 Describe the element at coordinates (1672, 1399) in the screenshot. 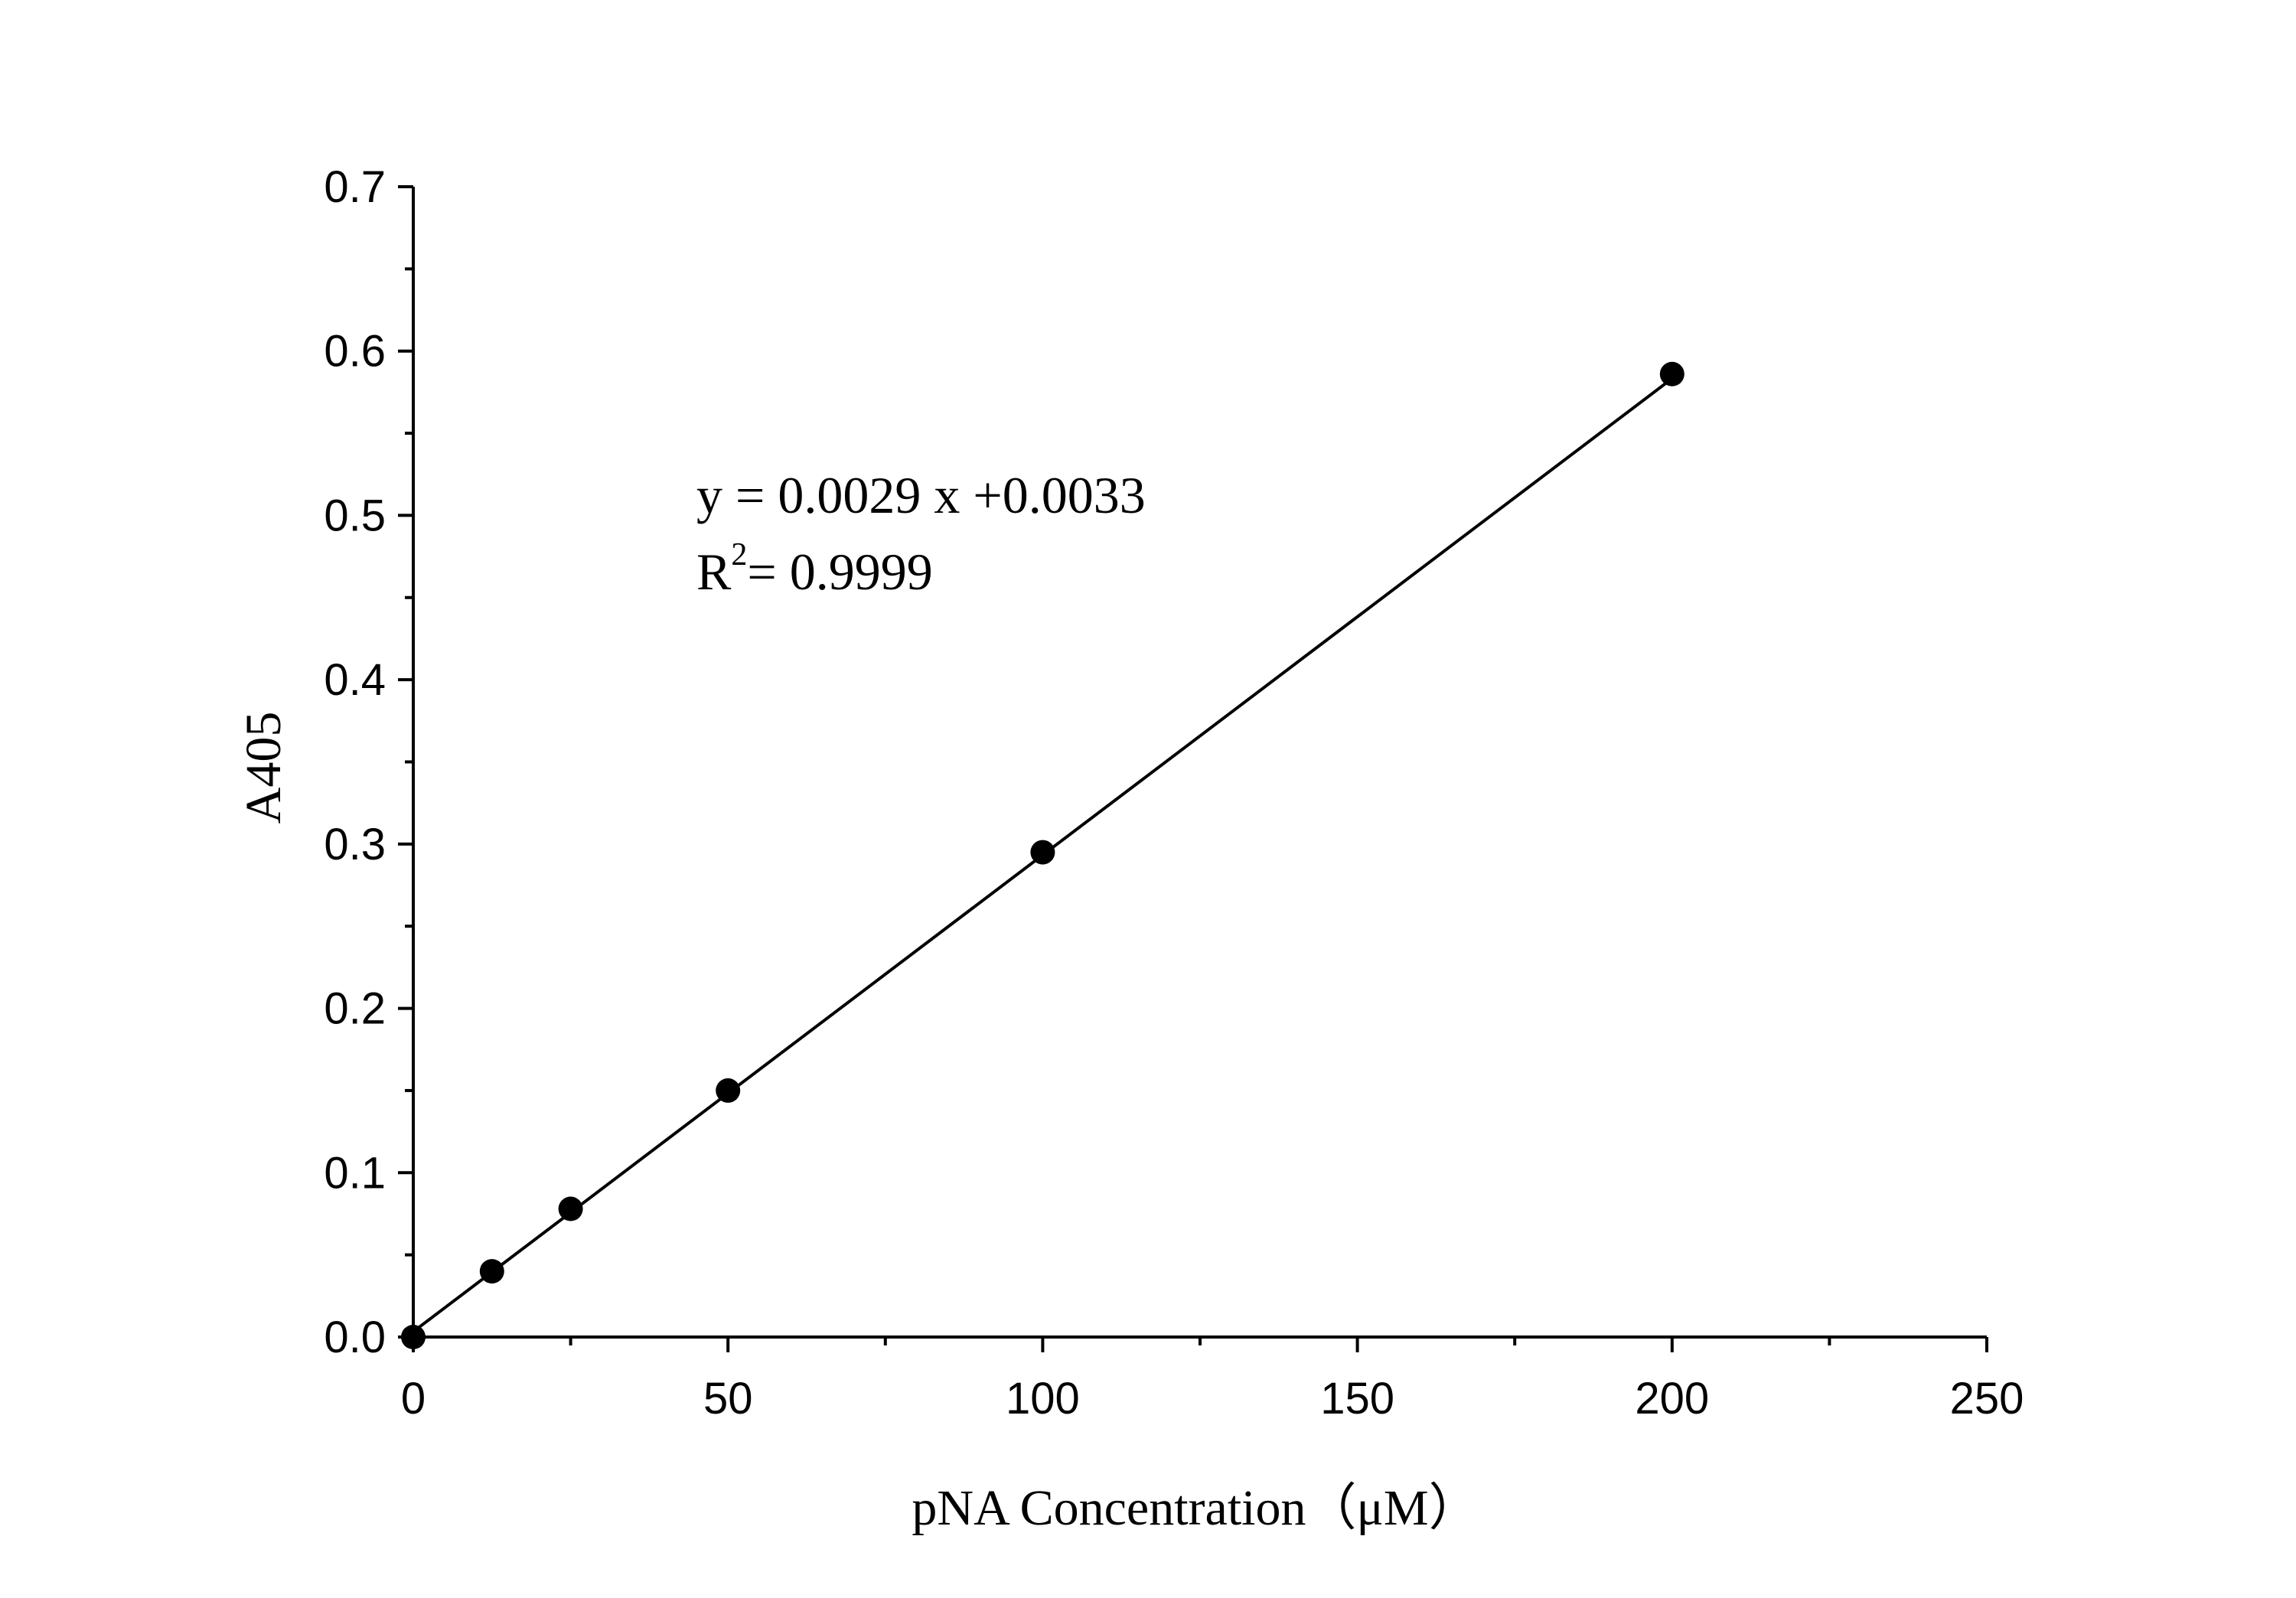

I see `x-tick-label: 200` at that location.